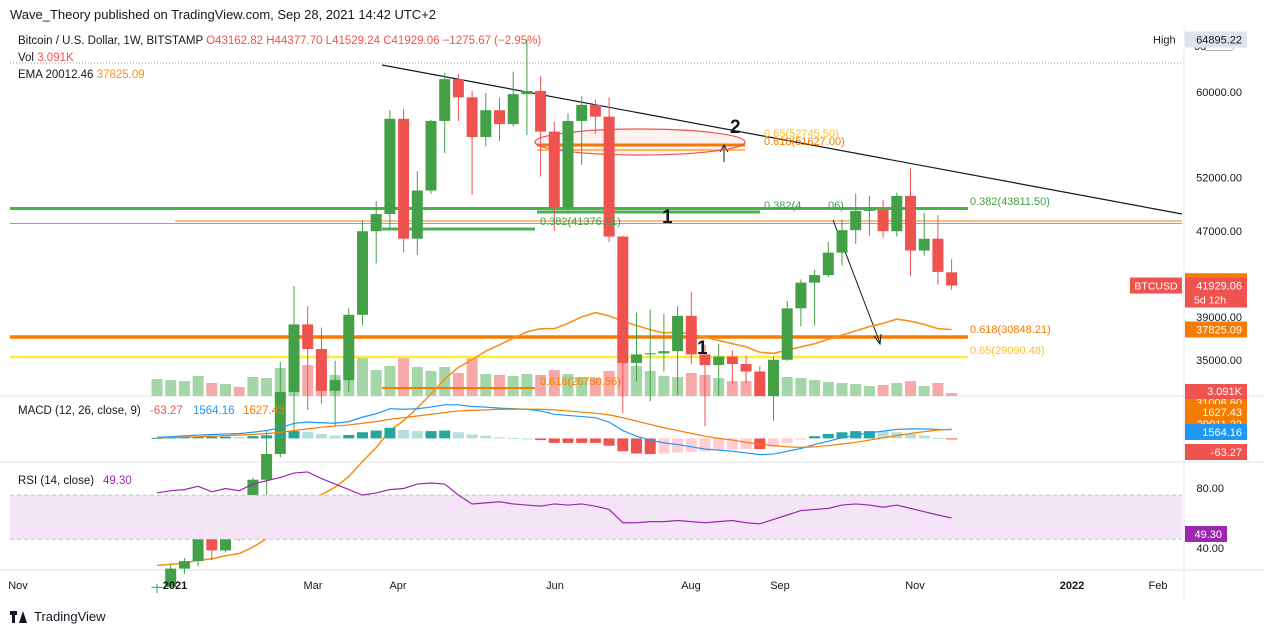  I want to click on high-label-box, so click(1167, 39).